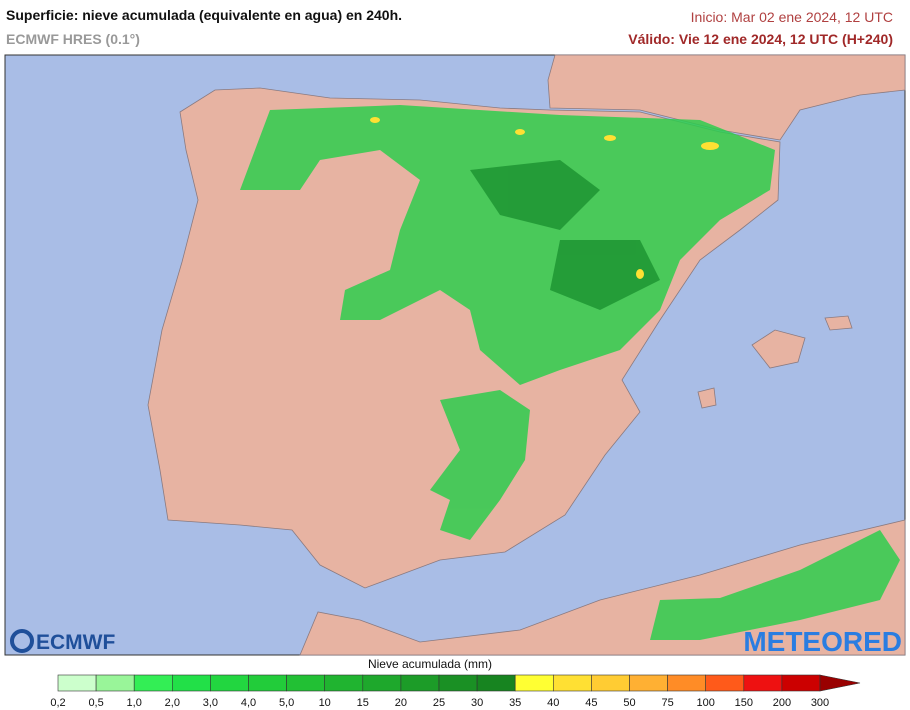 This screenshot has width=910, height=710. Describe the element at coordinates (820, 703) in the screenshot. I see `colorbar-label: 300` at that location.